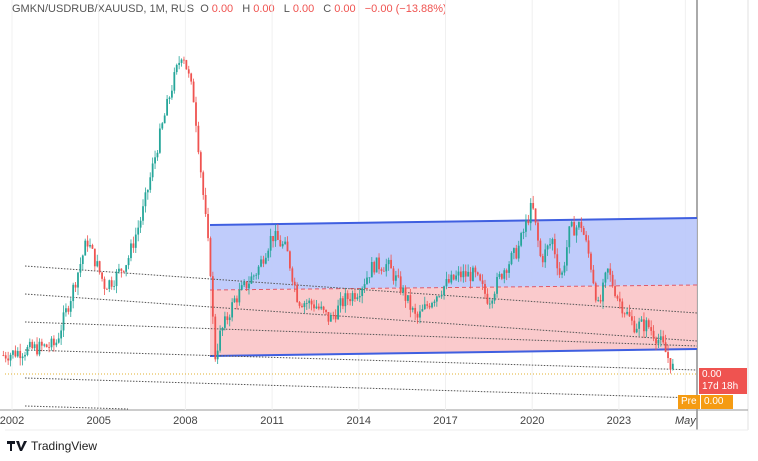 The height and width of the screenshot is (461, 758). Describe the element at coordinates (272, 421) in the screenshot. I see `time-axis-tick: 2011` at that location.